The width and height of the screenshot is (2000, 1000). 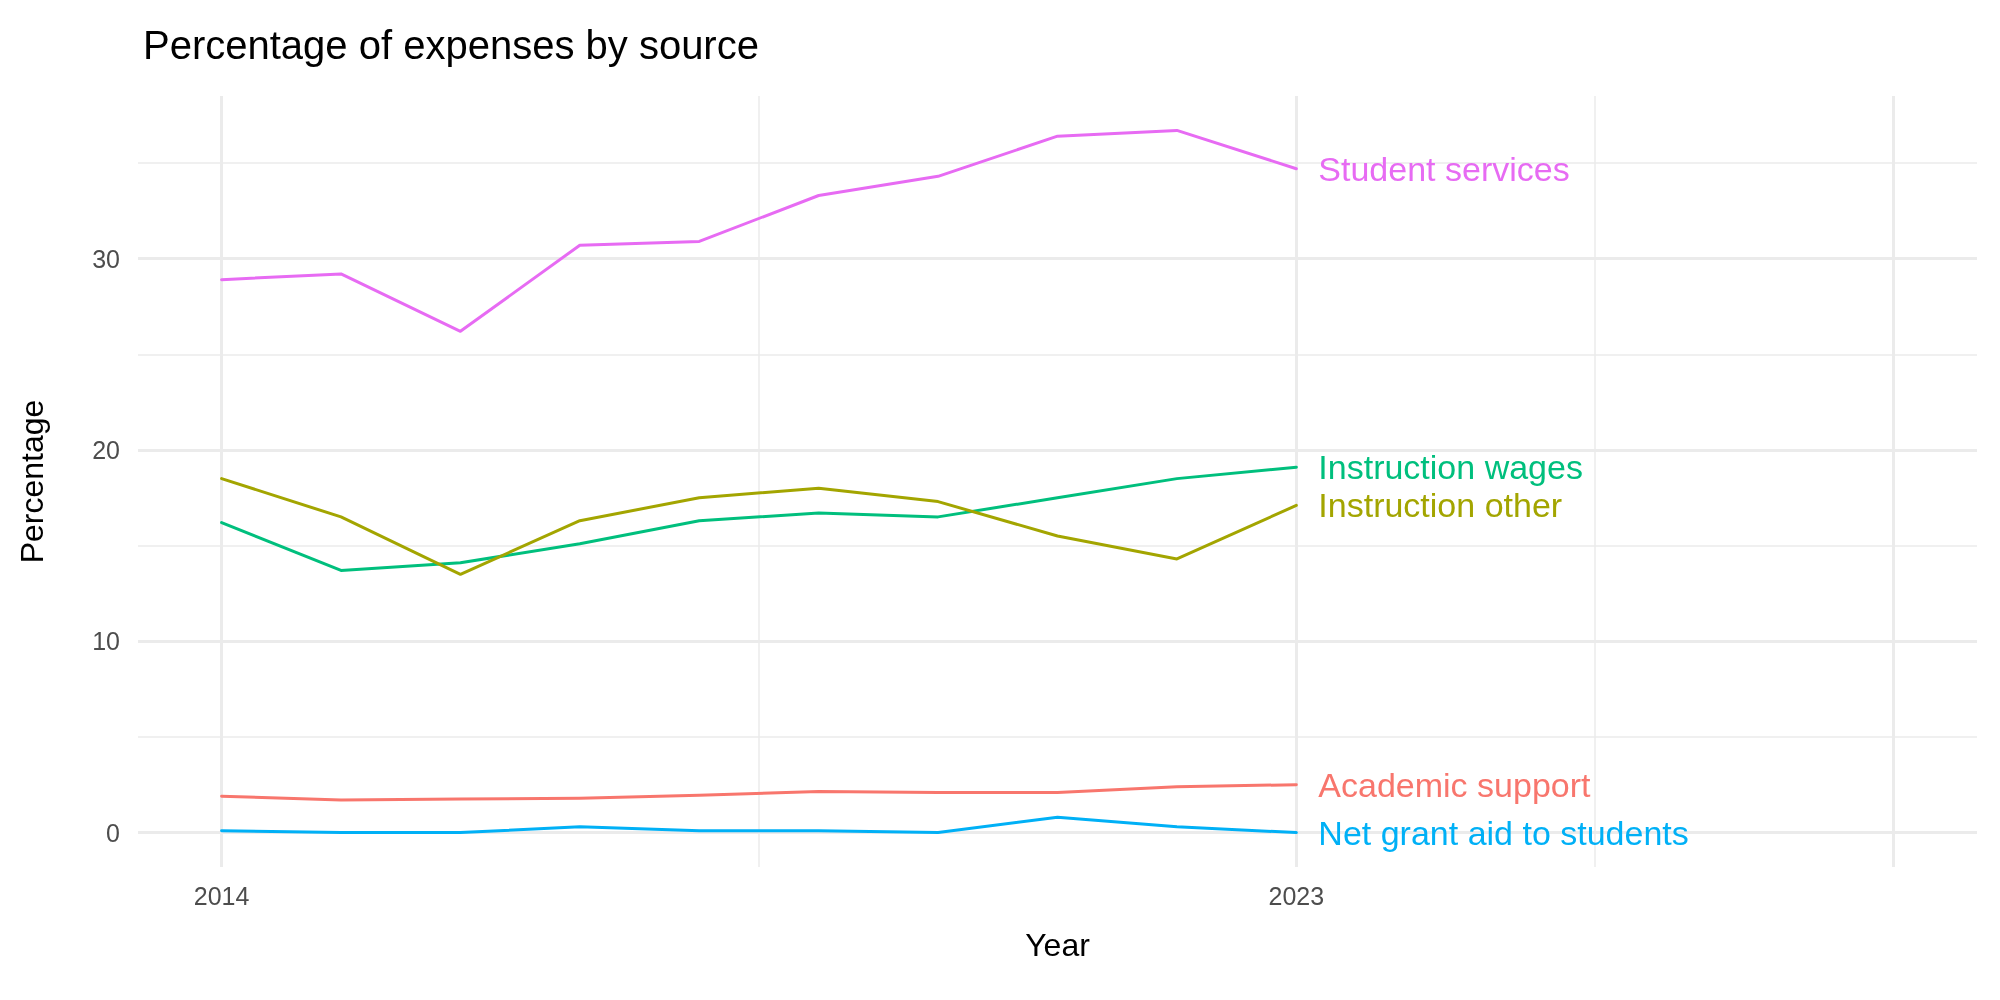 What do you see at coordinates (1450, 467) in the screenshot?
I see `series-label: Instruction wages` at bounding box center [1450, 467].